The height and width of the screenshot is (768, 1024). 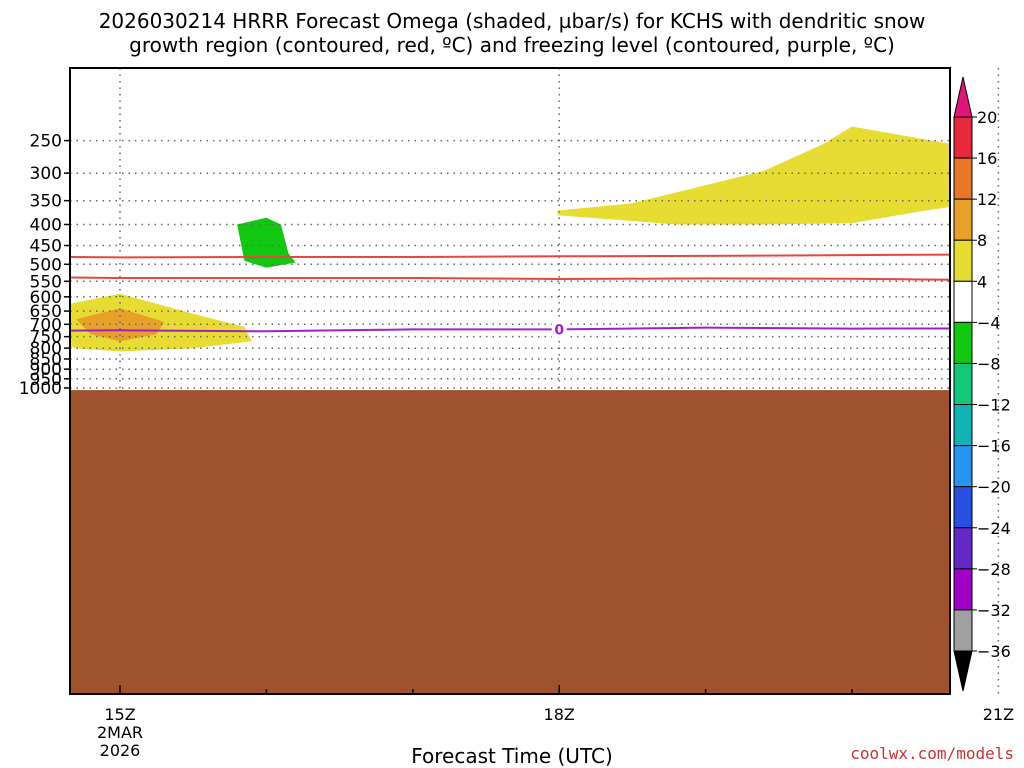 What do you see at coordinates (994, 405) in the screenshot?
I see `colorbar-label--12: −12` at bounding box center [994, 405].